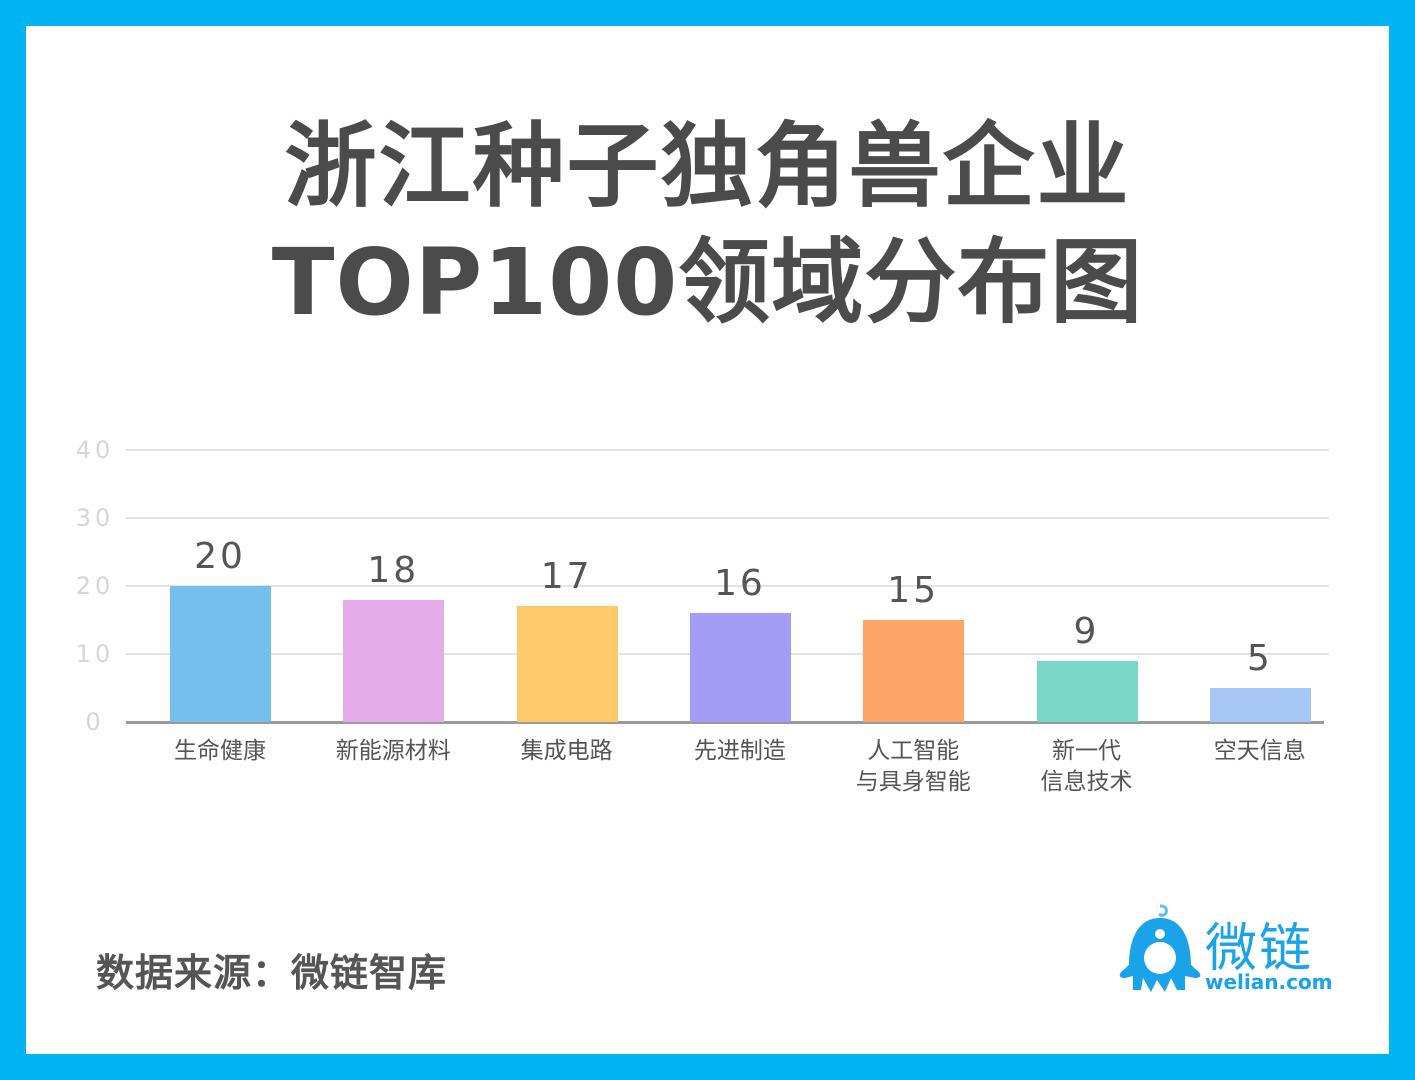 The height and width of the screenshot is (1080, 1415). What do you see at coordinates (220, 556) in the screenshot?
I see `value-label: 20` at bounding box center [220, 556].